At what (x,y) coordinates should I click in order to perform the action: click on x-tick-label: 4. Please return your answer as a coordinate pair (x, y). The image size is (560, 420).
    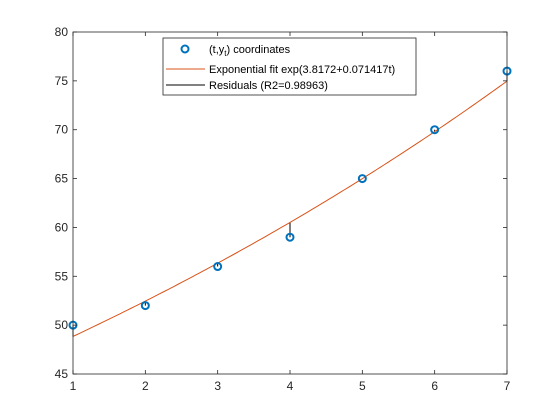
    Looking at the image, I should click on (290, 386).